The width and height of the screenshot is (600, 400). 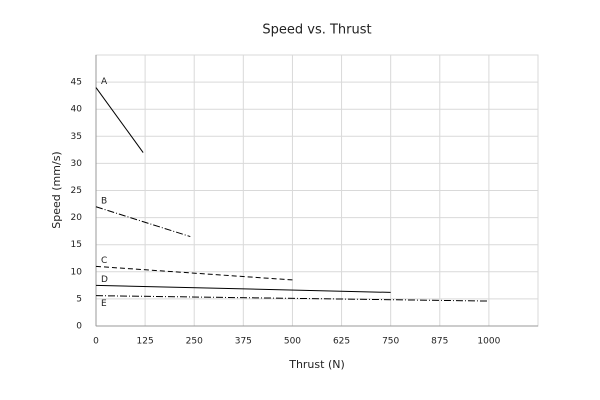 What do you see at coordinates (56, 189) in the screenshot?
I see `y-axis-label: Speed (mm/s)` at bounding box center [56, 189].